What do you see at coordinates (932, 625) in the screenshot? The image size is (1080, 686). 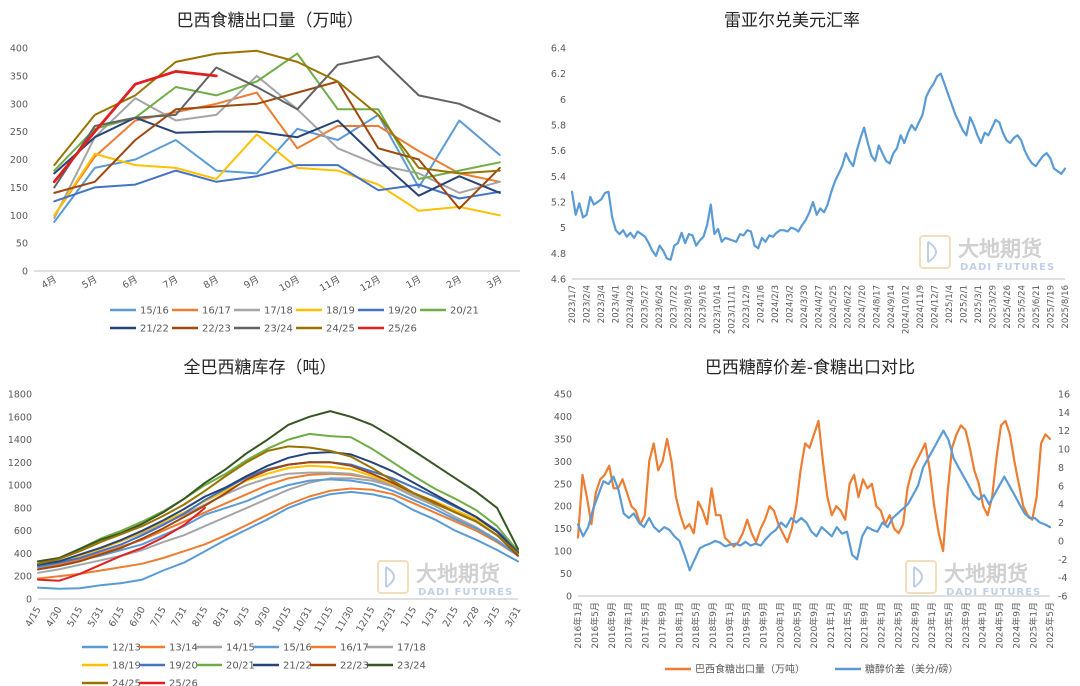 I see `x-tick-label: 2023年1月` at bounding box center [932, 625].